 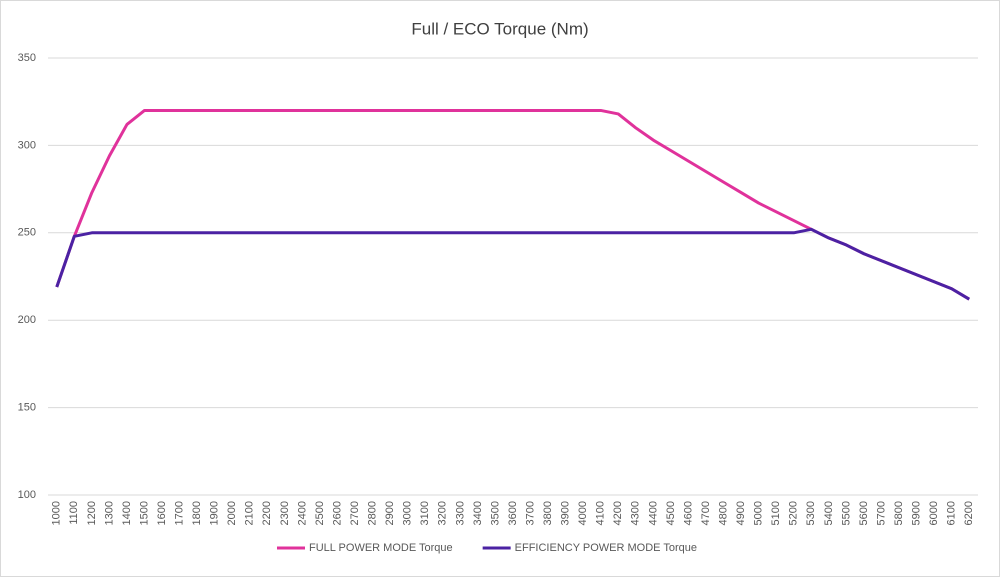 I want to click on x-tick-label: 2500, so click(x=320, y=513).